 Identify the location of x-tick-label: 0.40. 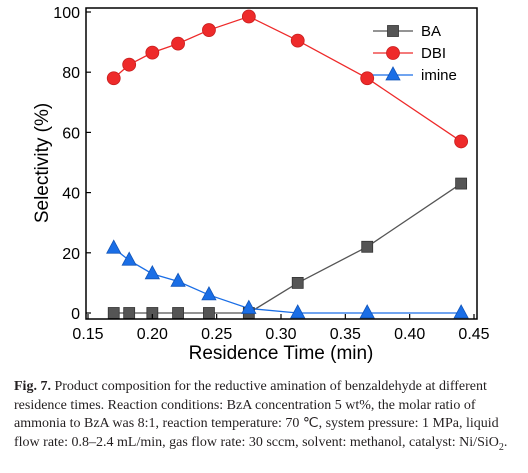
(409, 334).